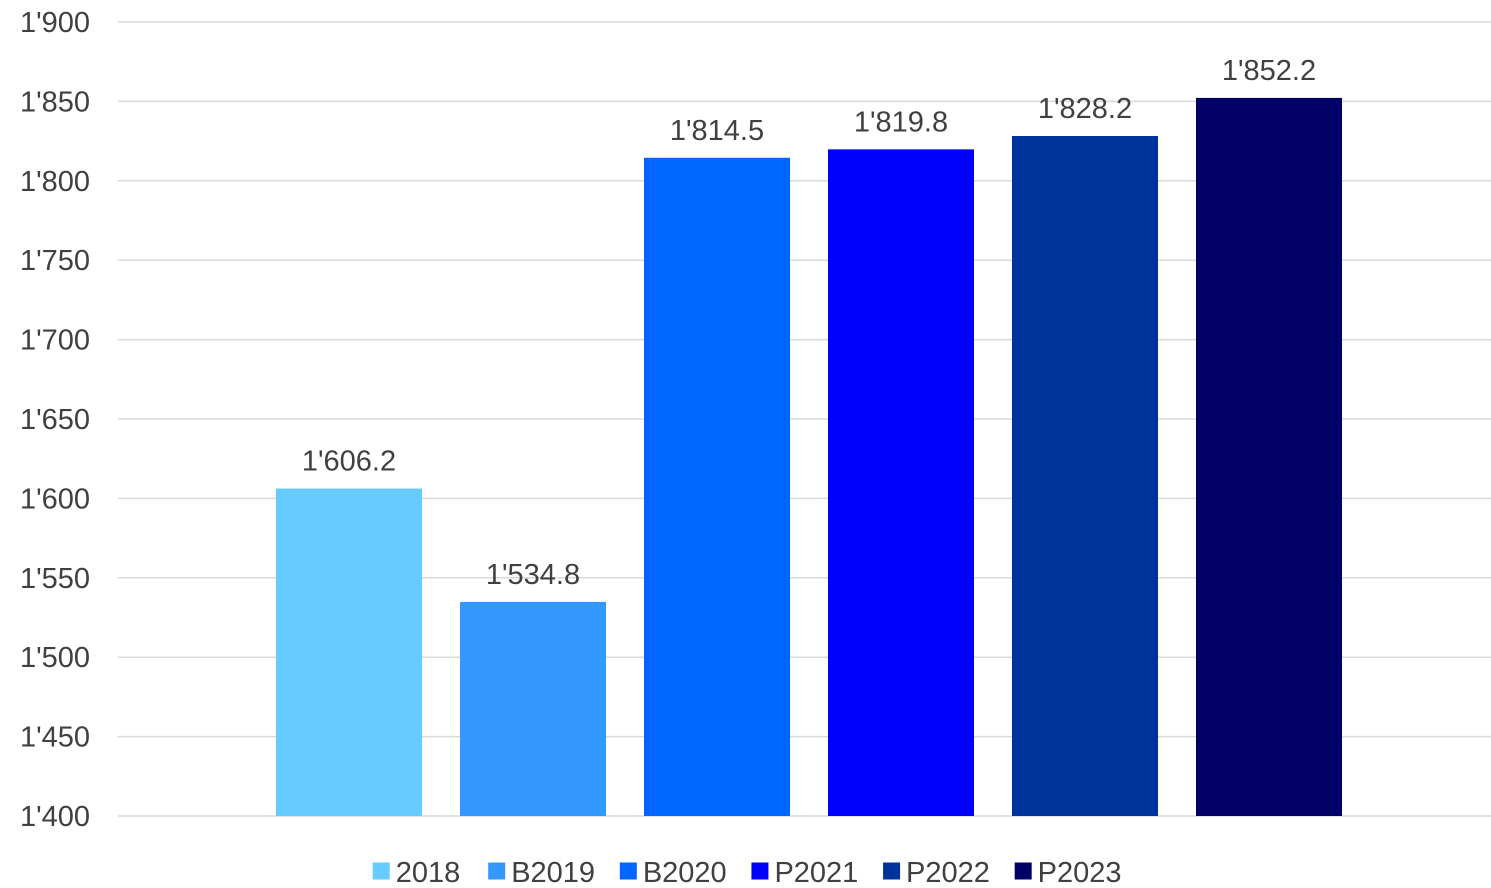 The width and height of the screenshot is (1491, 888). Describe the element at coordinates (1269, 457) in the screenshot. I see `bar-p2023` at that location.